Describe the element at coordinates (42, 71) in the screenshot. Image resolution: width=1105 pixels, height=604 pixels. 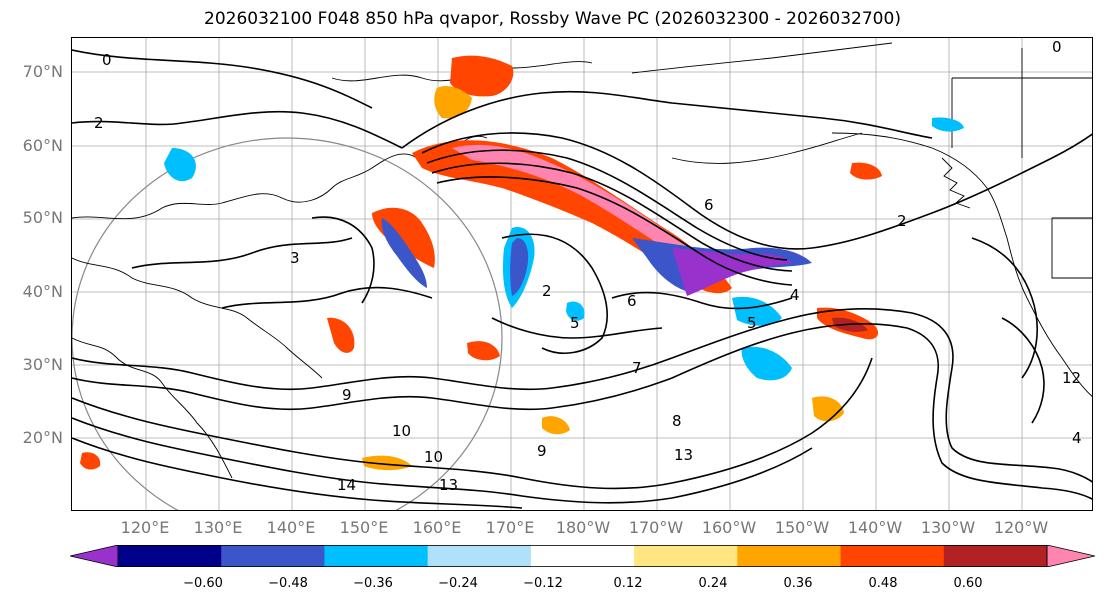
I see `lat-label-70n: 70°N` at that location.